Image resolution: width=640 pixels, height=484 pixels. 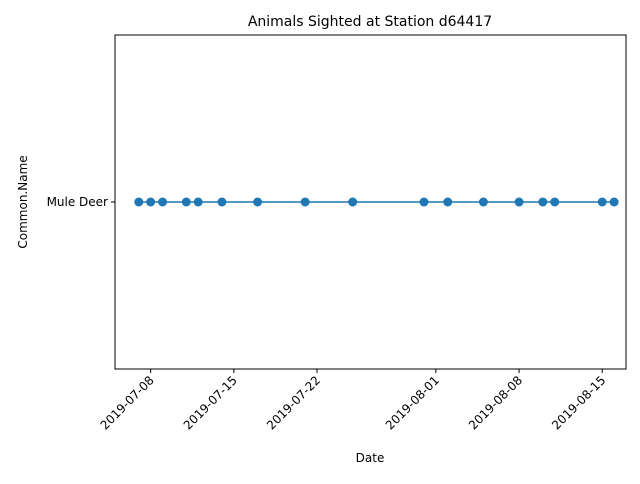 I want to click on x-tick-label: 2019-07-22, so click(x=293, y=402).